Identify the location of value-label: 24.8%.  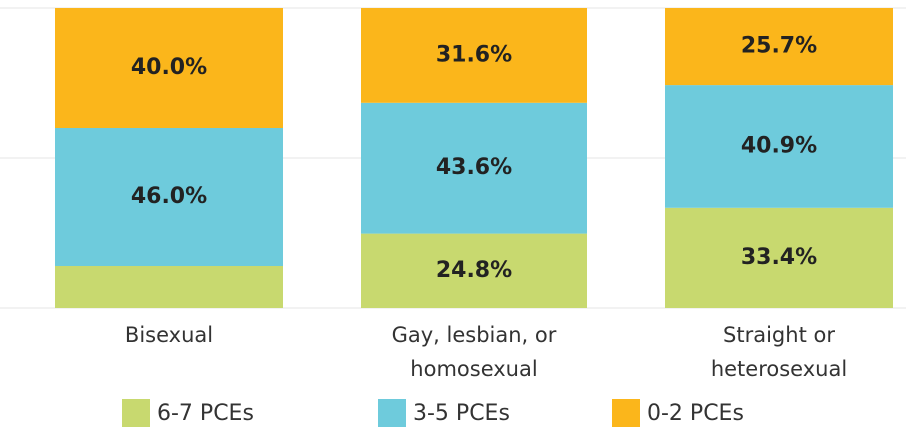
(474, 270).